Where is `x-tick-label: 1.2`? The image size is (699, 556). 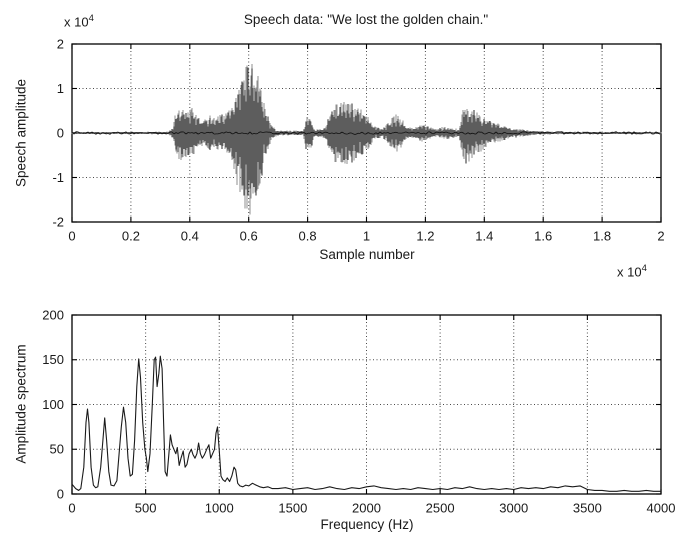
x-tick-label: 1.2 is located at coordinates (425, 235).